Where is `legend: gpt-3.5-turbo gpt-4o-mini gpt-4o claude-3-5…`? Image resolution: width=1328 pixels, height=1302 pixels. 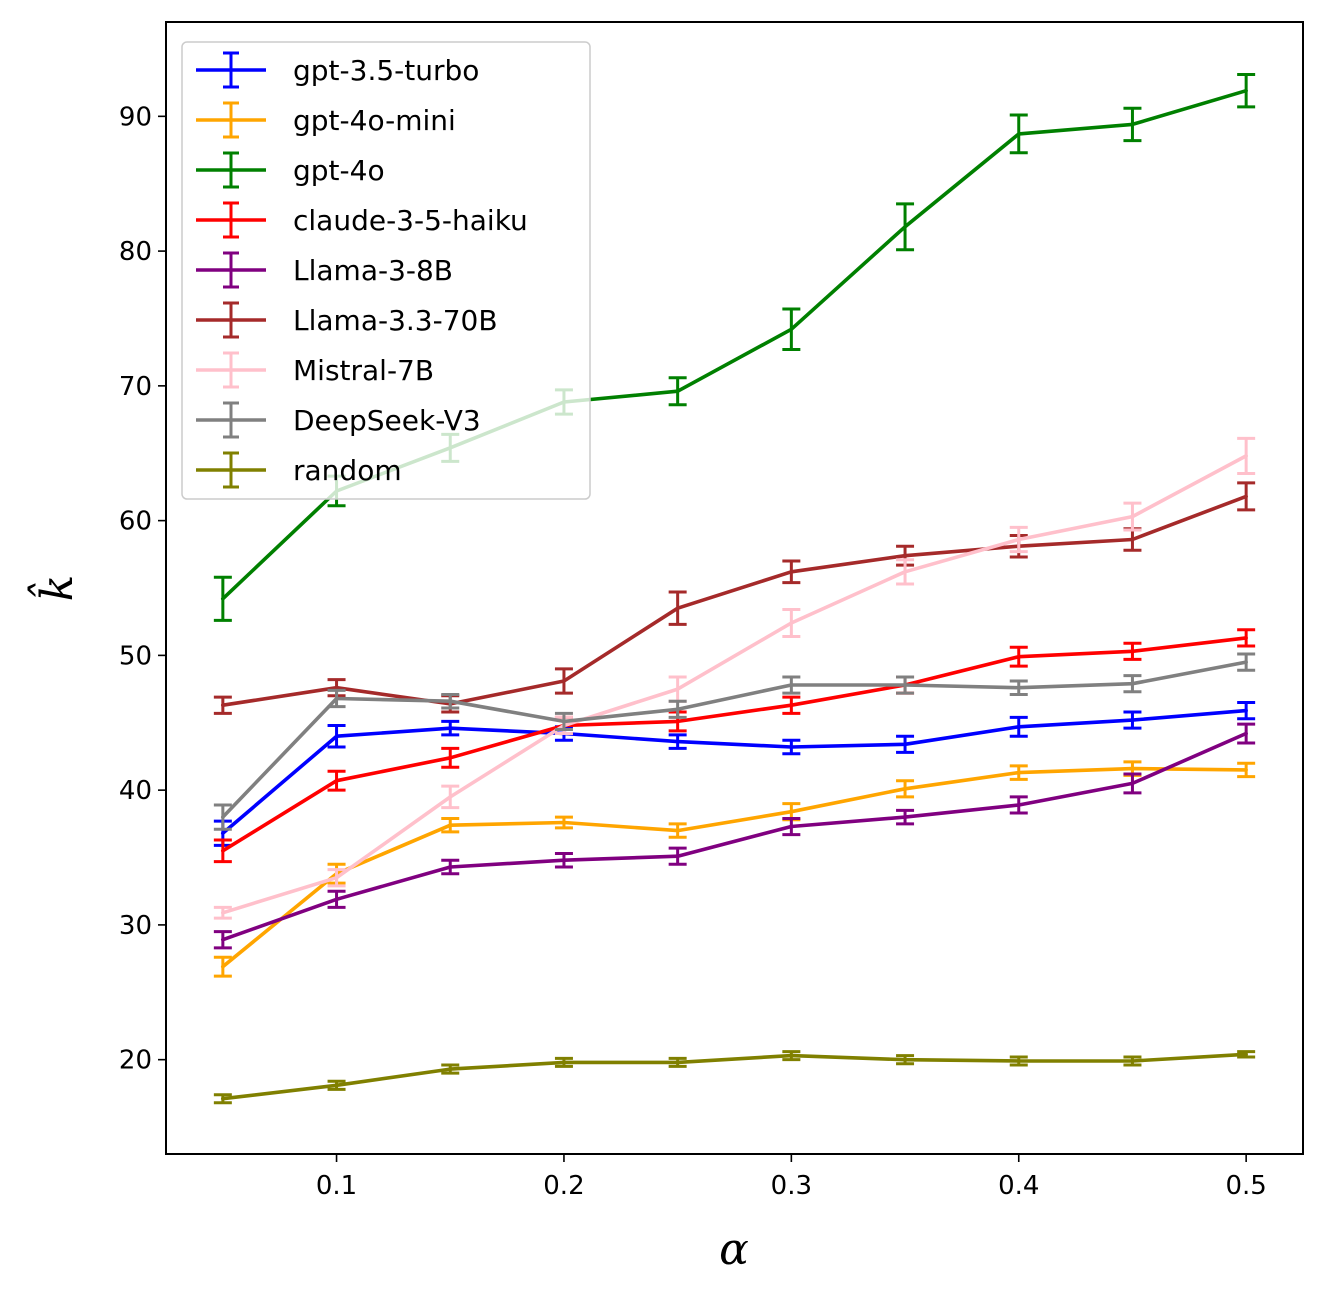
legend: gpt-3.5-turbo gpt-4o-mini gpt-4o claude-3-5… is located at coordinates (386, 270).